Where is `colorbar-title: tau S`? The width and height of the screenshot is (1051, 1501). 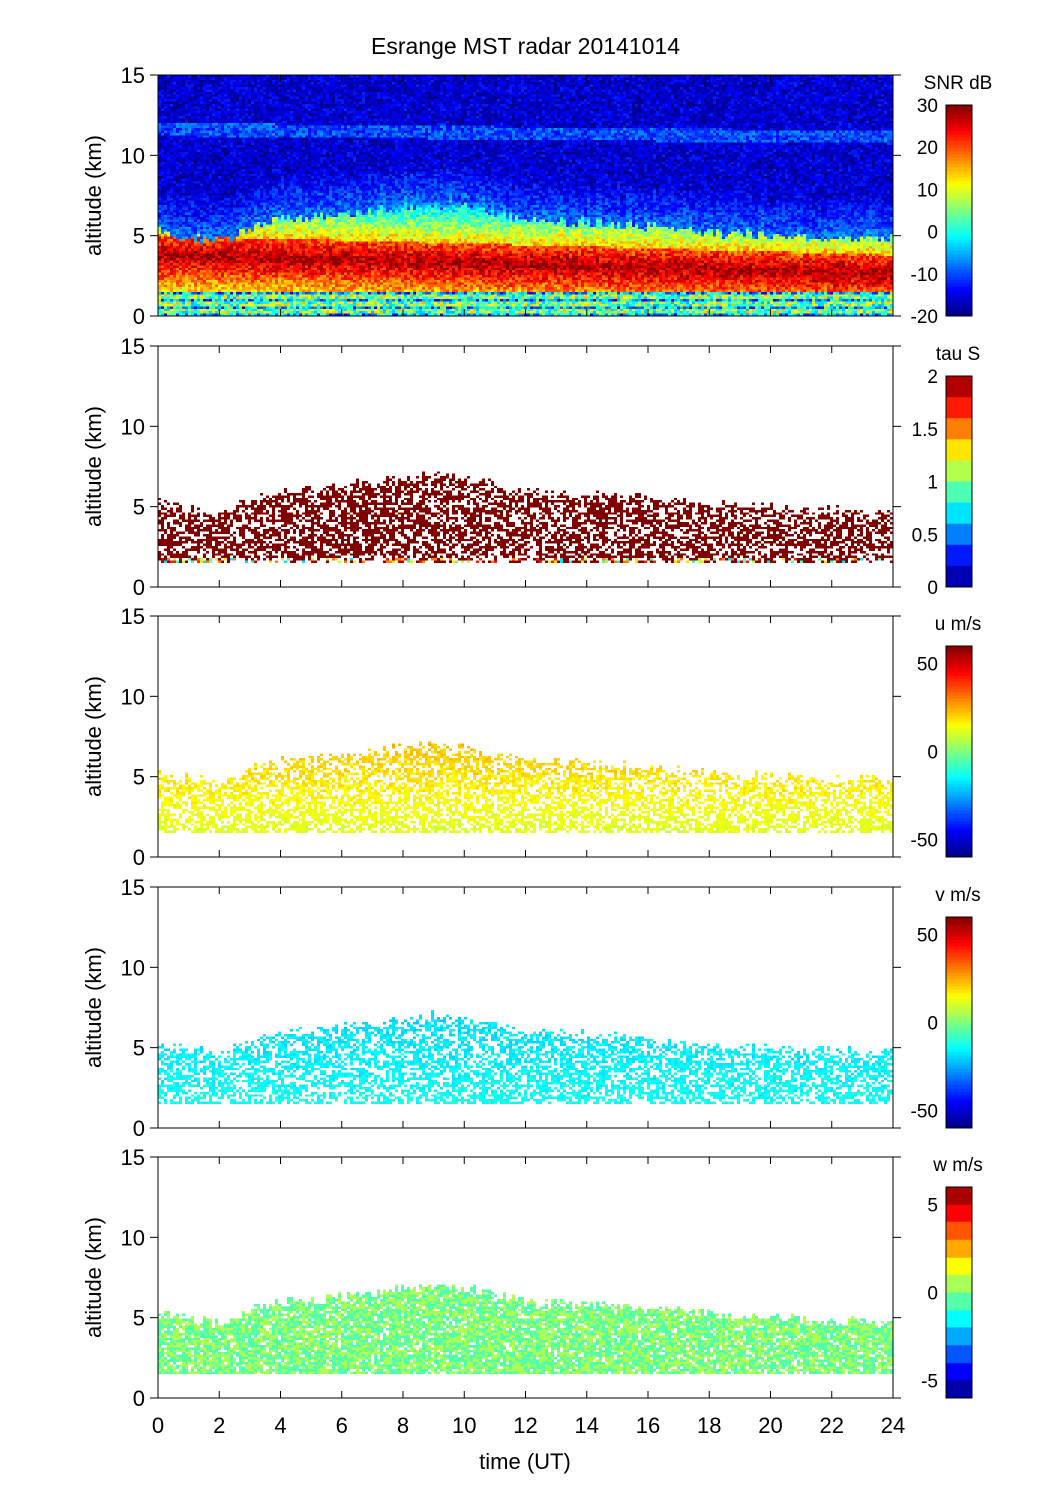 colorbar-title: tau S is located at coordinates (958, 354).